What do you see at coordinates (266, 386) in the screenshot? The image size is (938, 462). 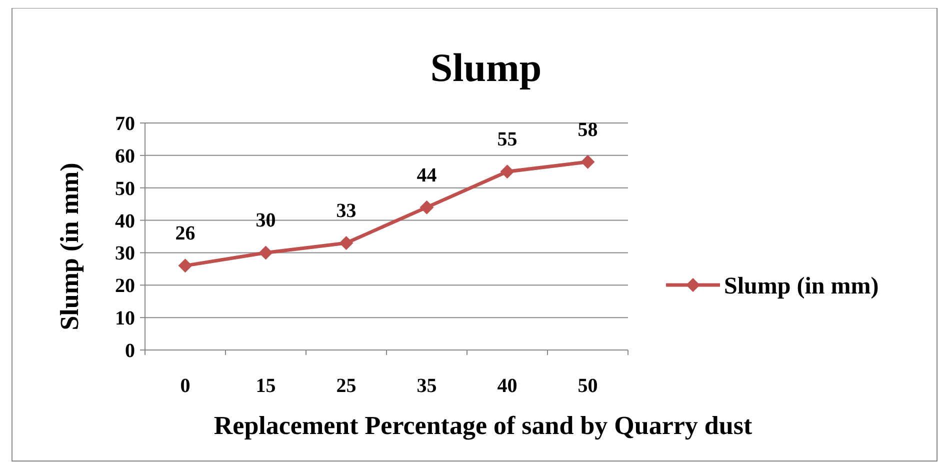 I see `x-tick-label: 15` at bounding box center [266, 386].